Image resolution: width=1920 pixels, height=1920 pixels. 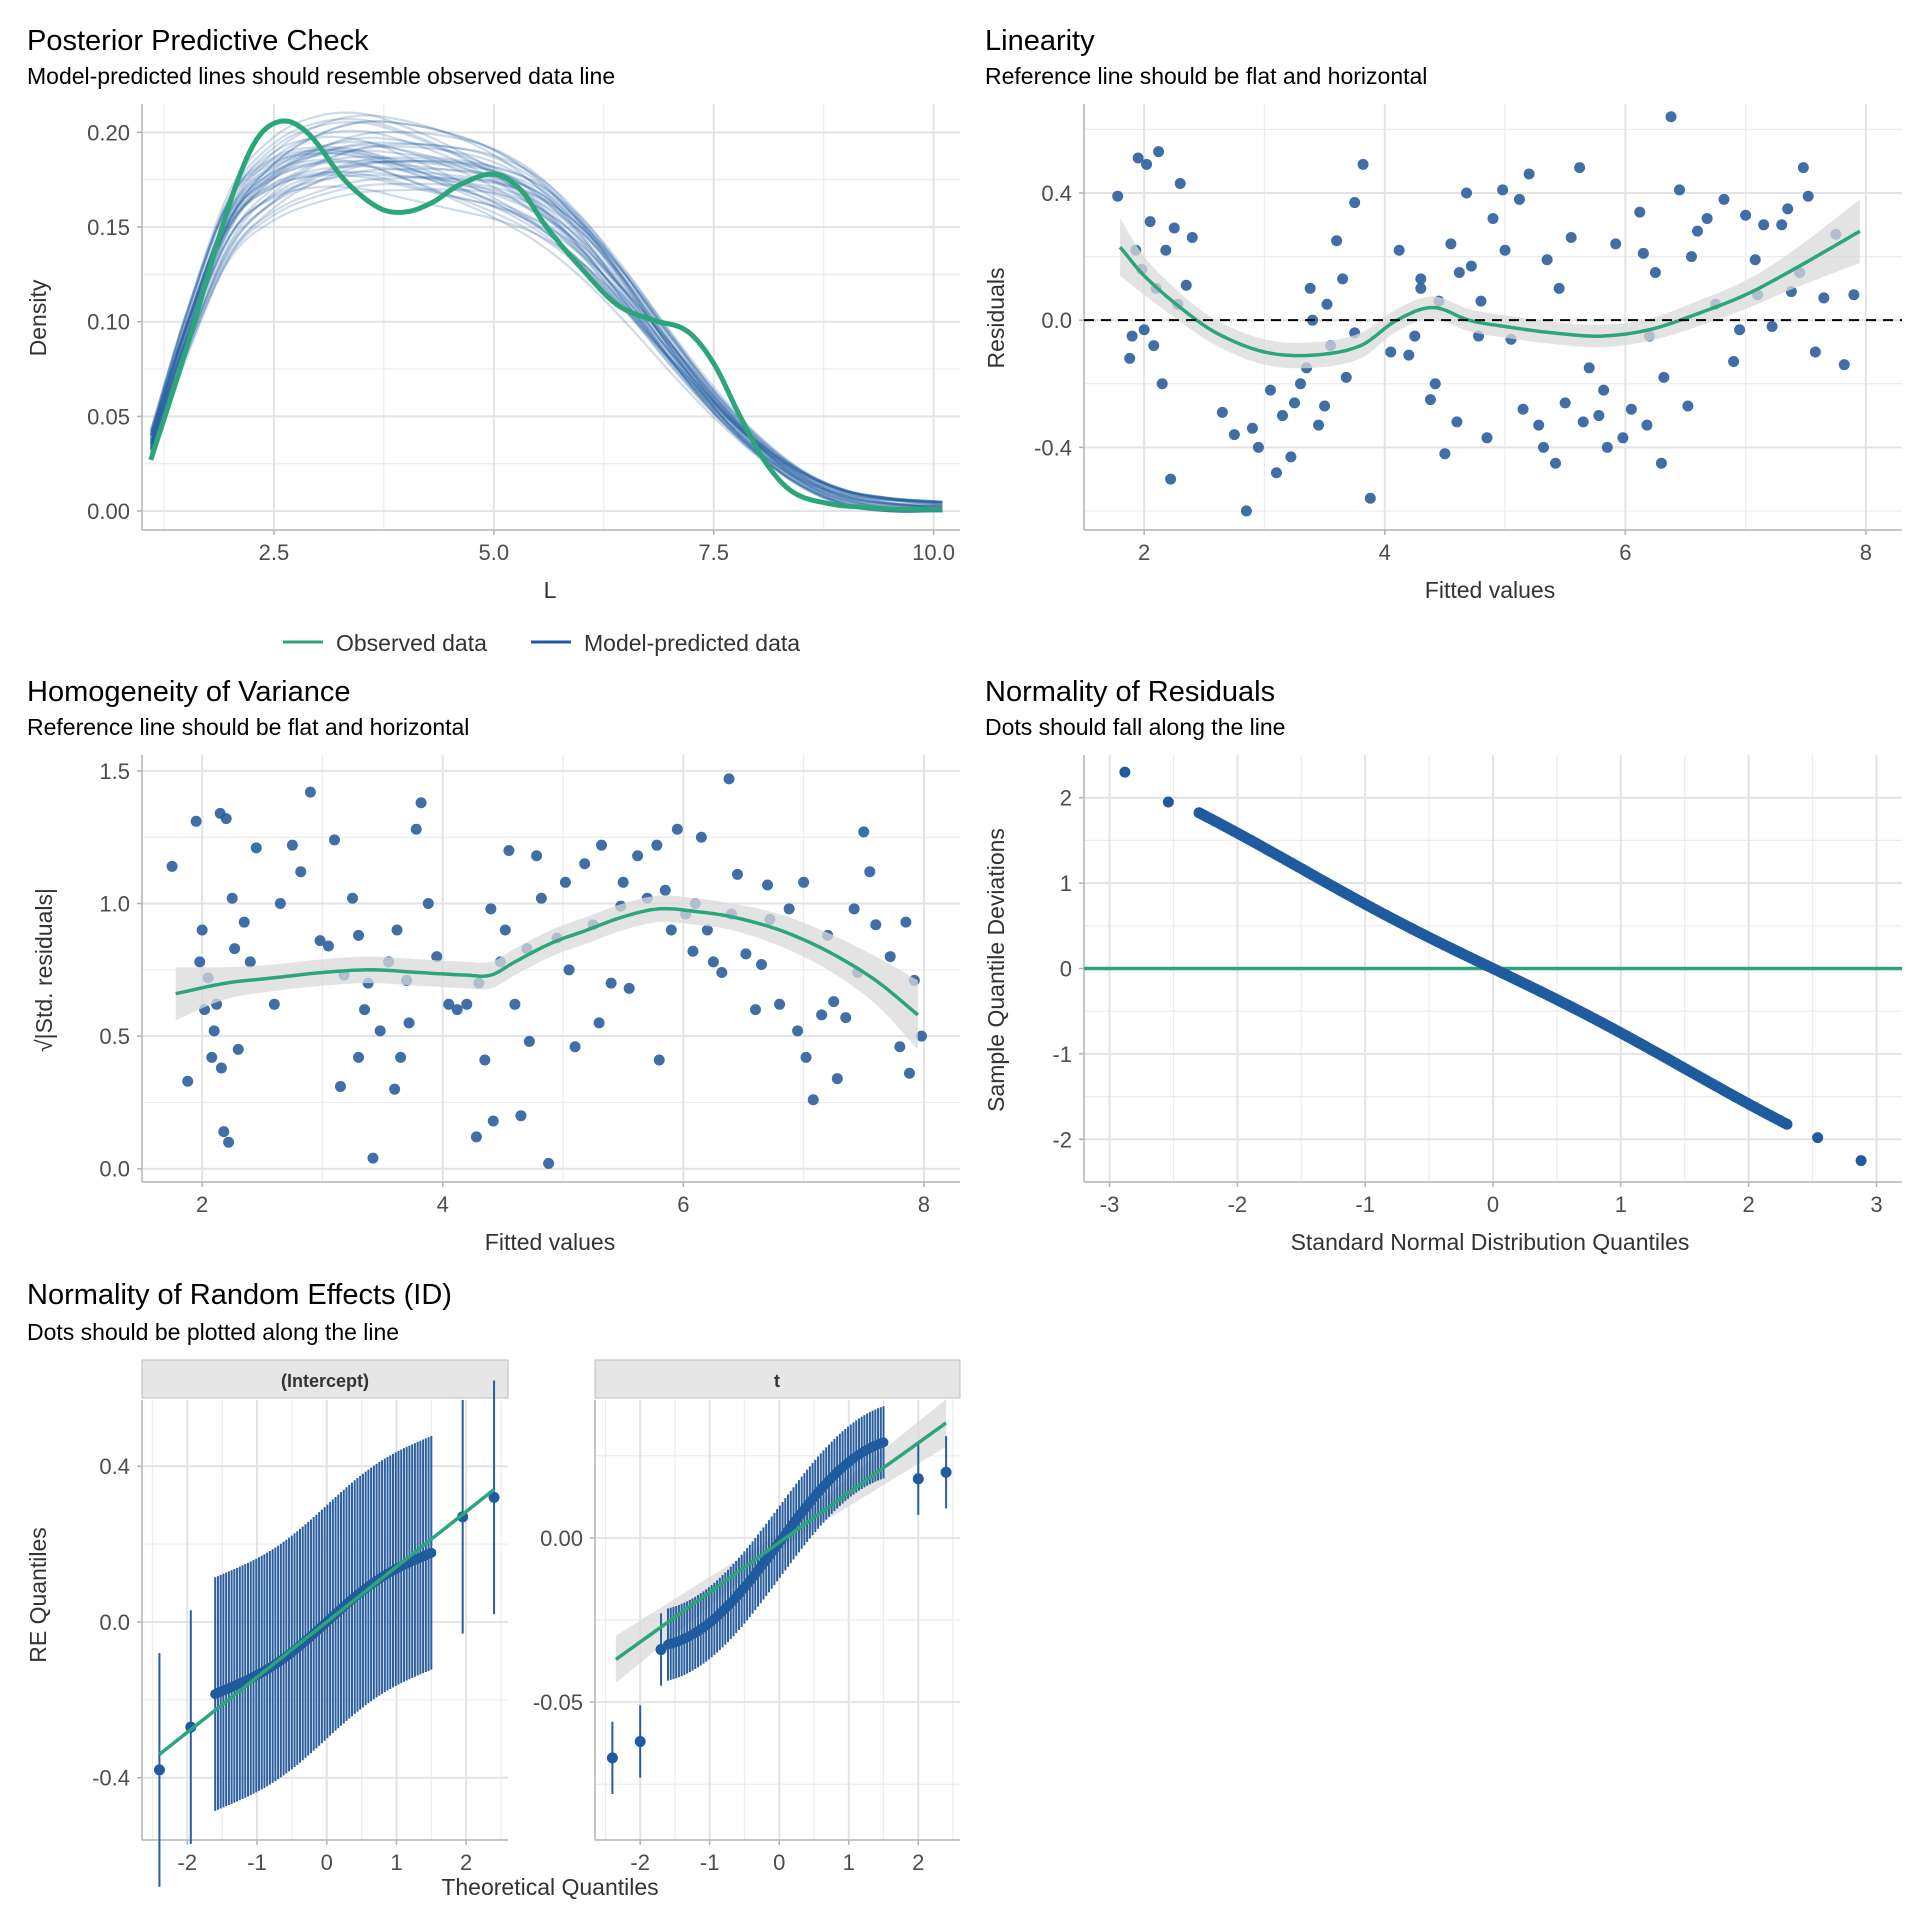 I want to click on y-tick-label: 0.4, so click(x=114, y=1466).